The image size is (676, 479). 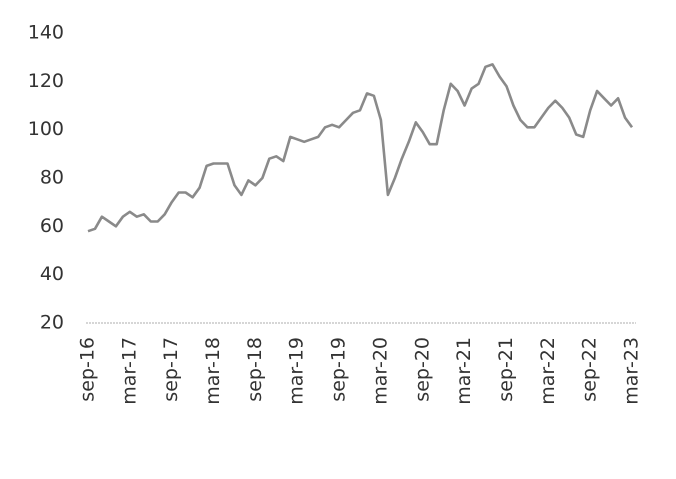 What do you see at coordinates (548, 371) in the screenshot?
I see `x-tick-label: mar-22` at bounding box center [548, 371].